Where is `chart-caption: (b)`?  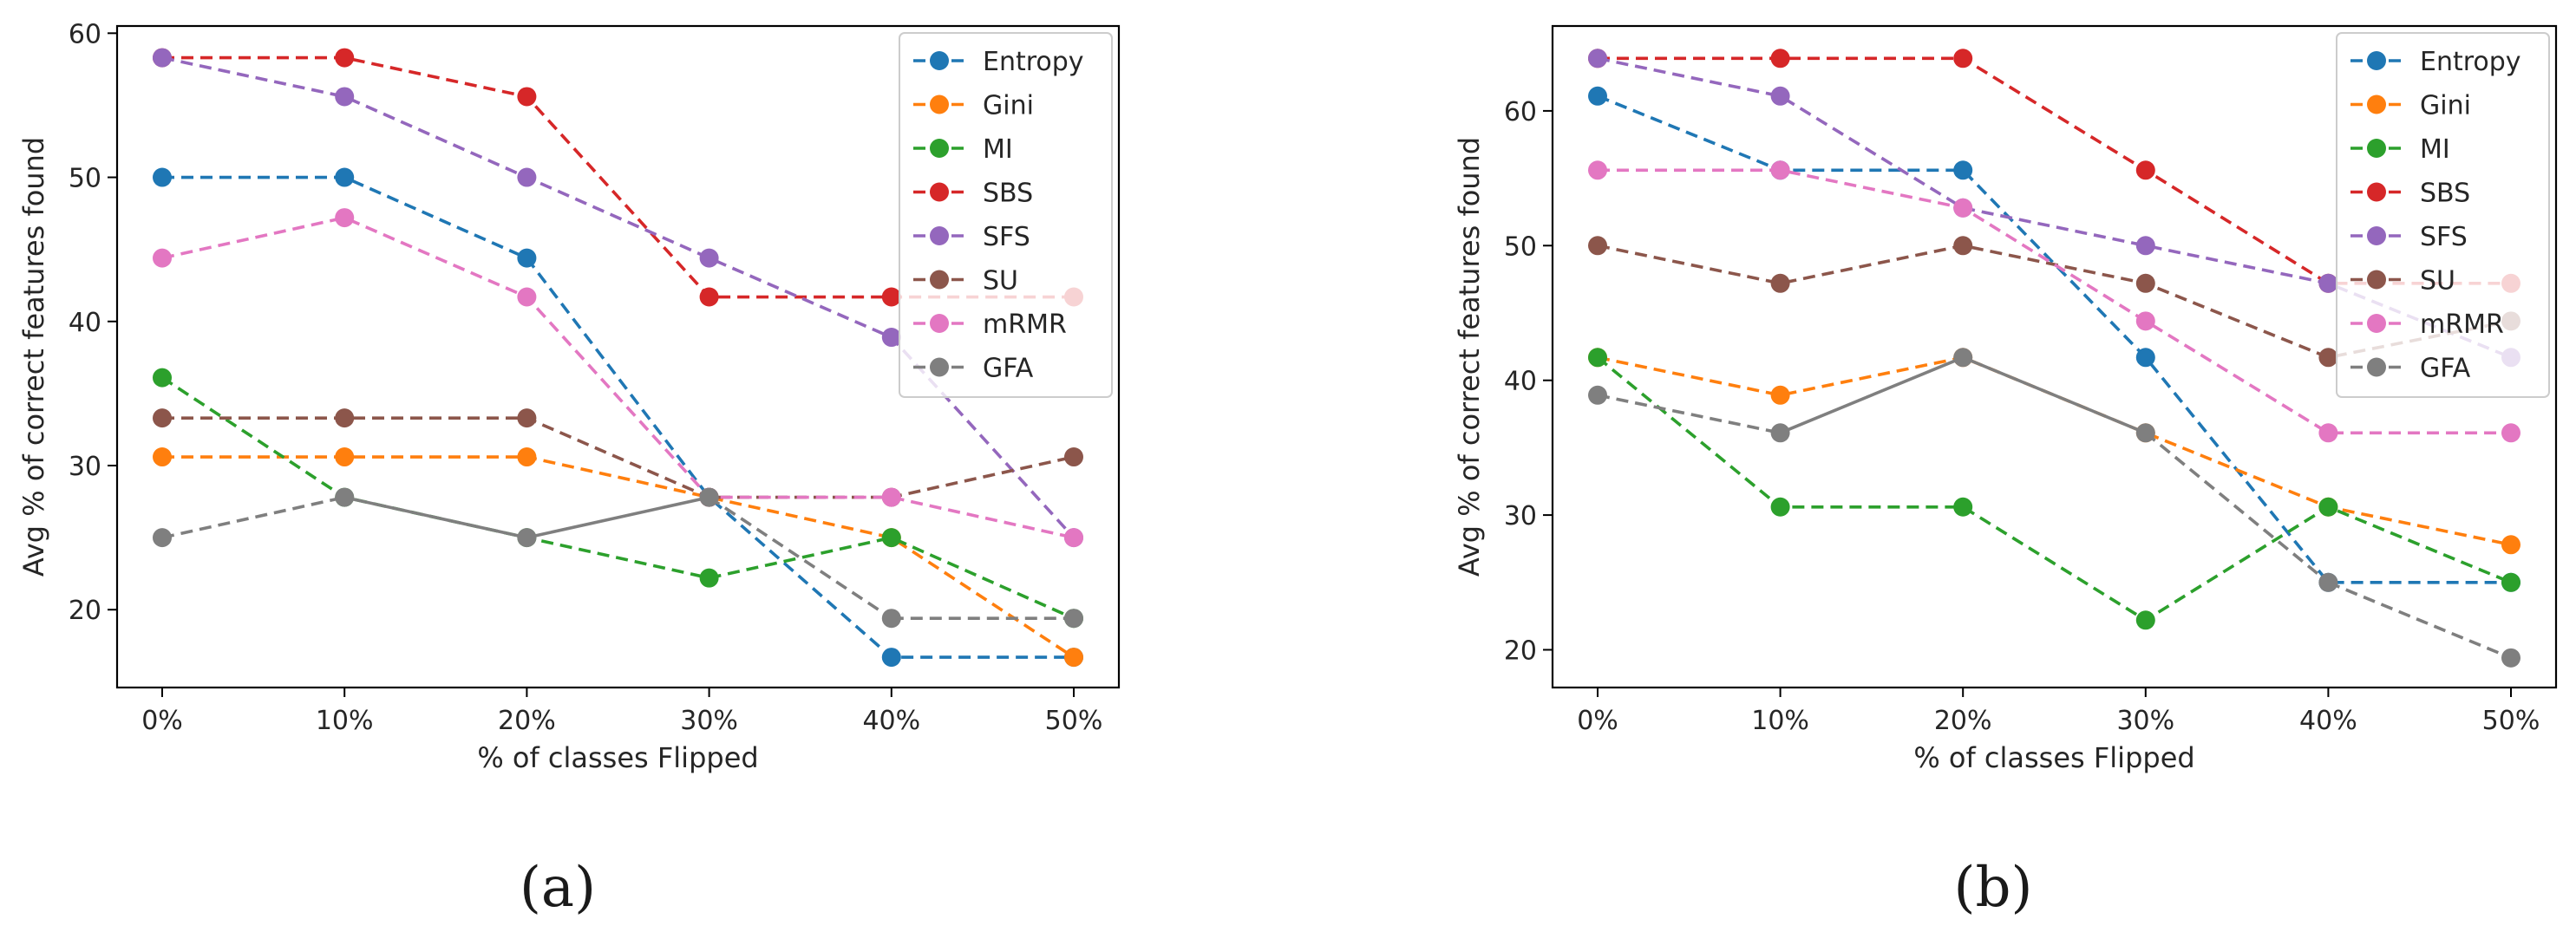 chart-caption: (b) is located at coordinates (1993, 888).